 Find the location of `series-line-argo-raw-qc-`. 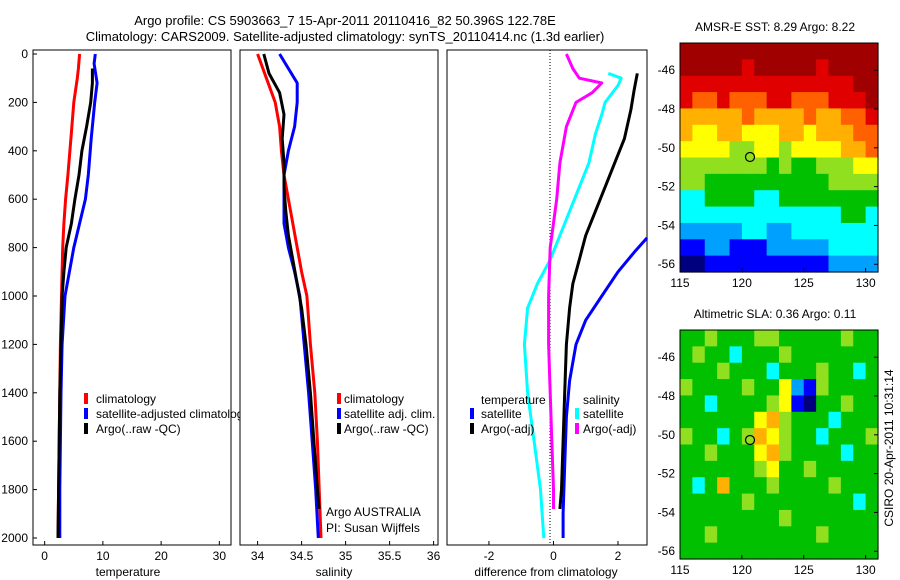

series-line-argo-raw-qc- is located at coordinates (75, 303).